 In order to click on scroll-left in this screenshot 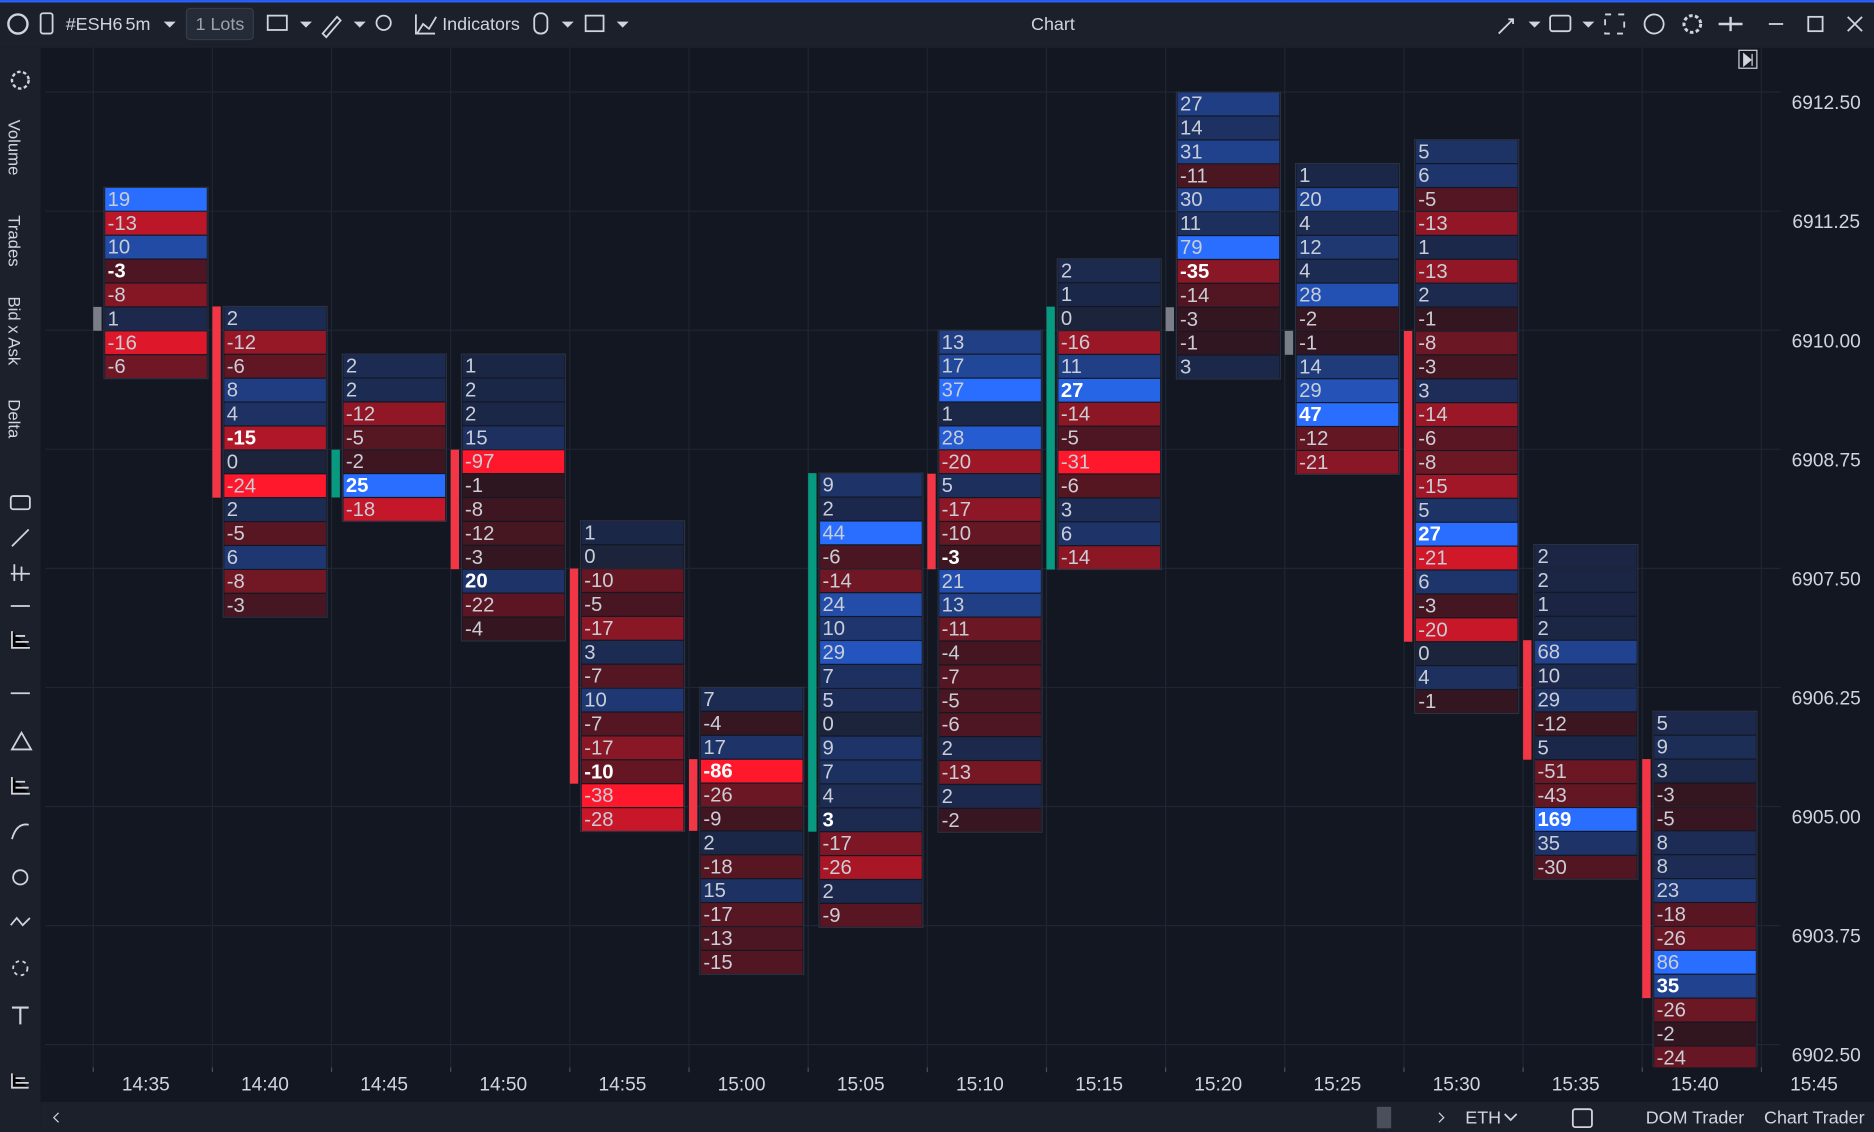, I will do `click(55, 1117)`.